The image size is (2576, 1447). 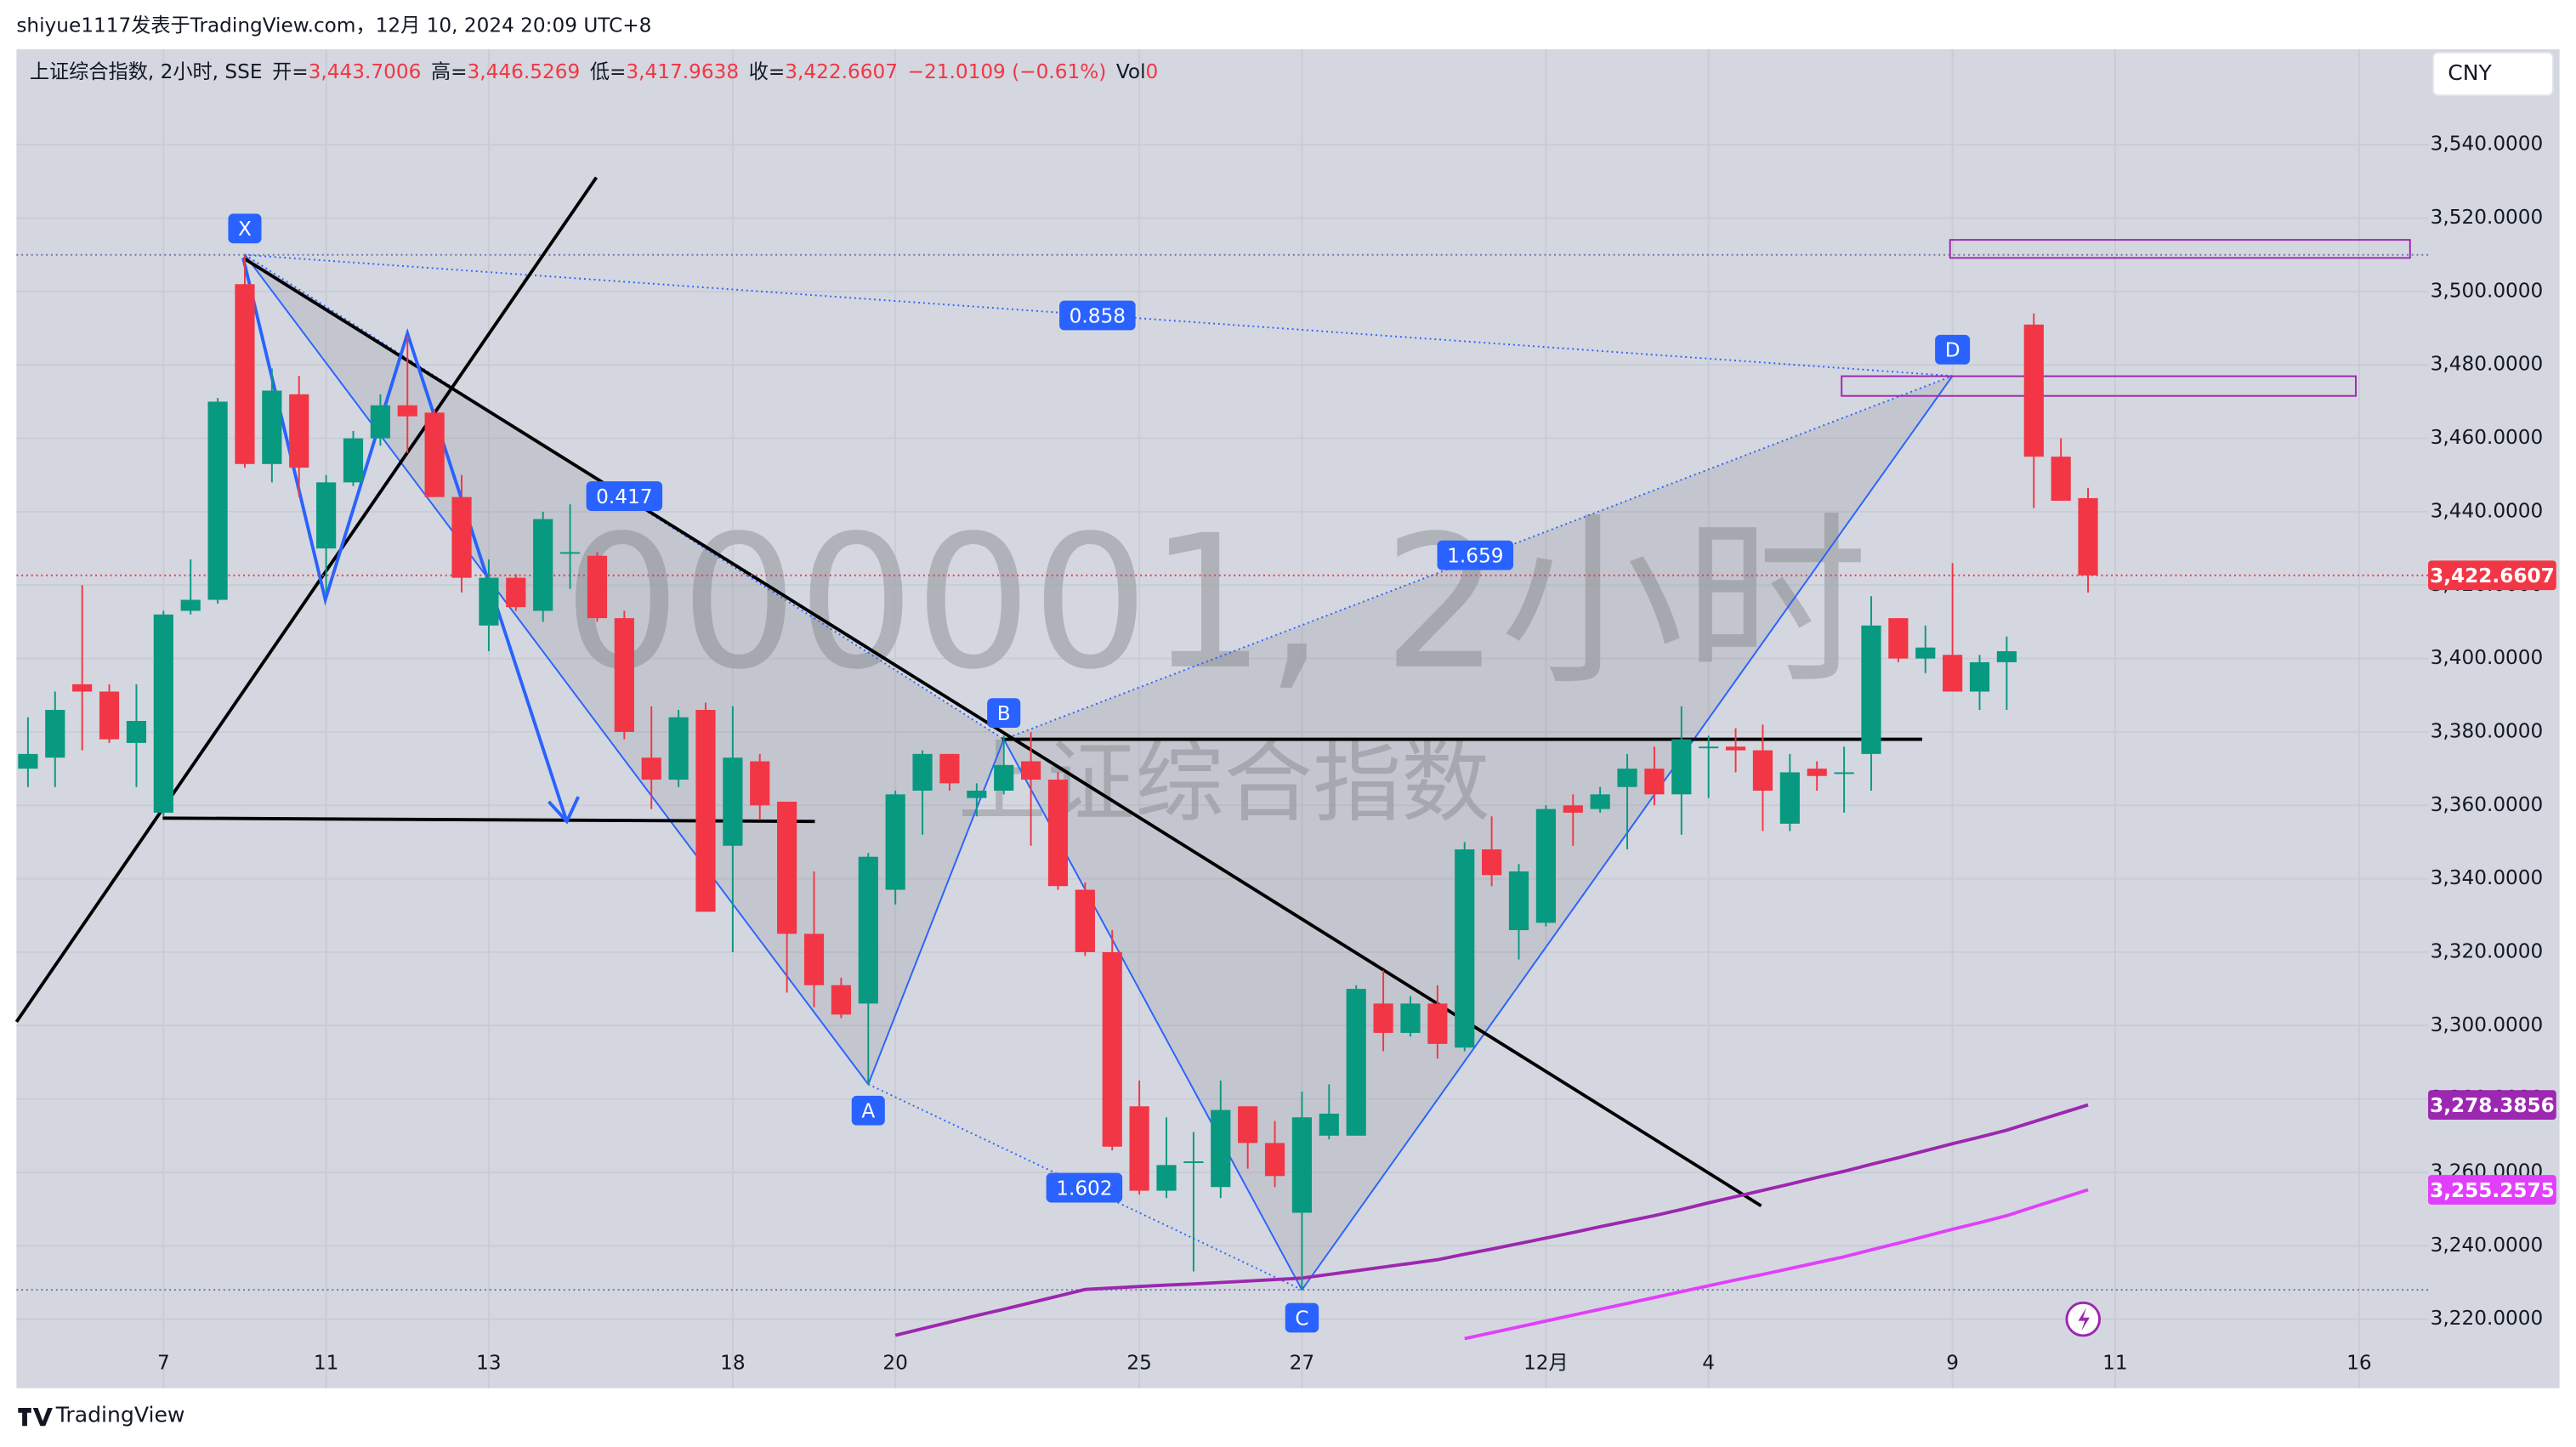 I want to click on change: −21.0109 (−0.61%), so click(x=1008, y=71).